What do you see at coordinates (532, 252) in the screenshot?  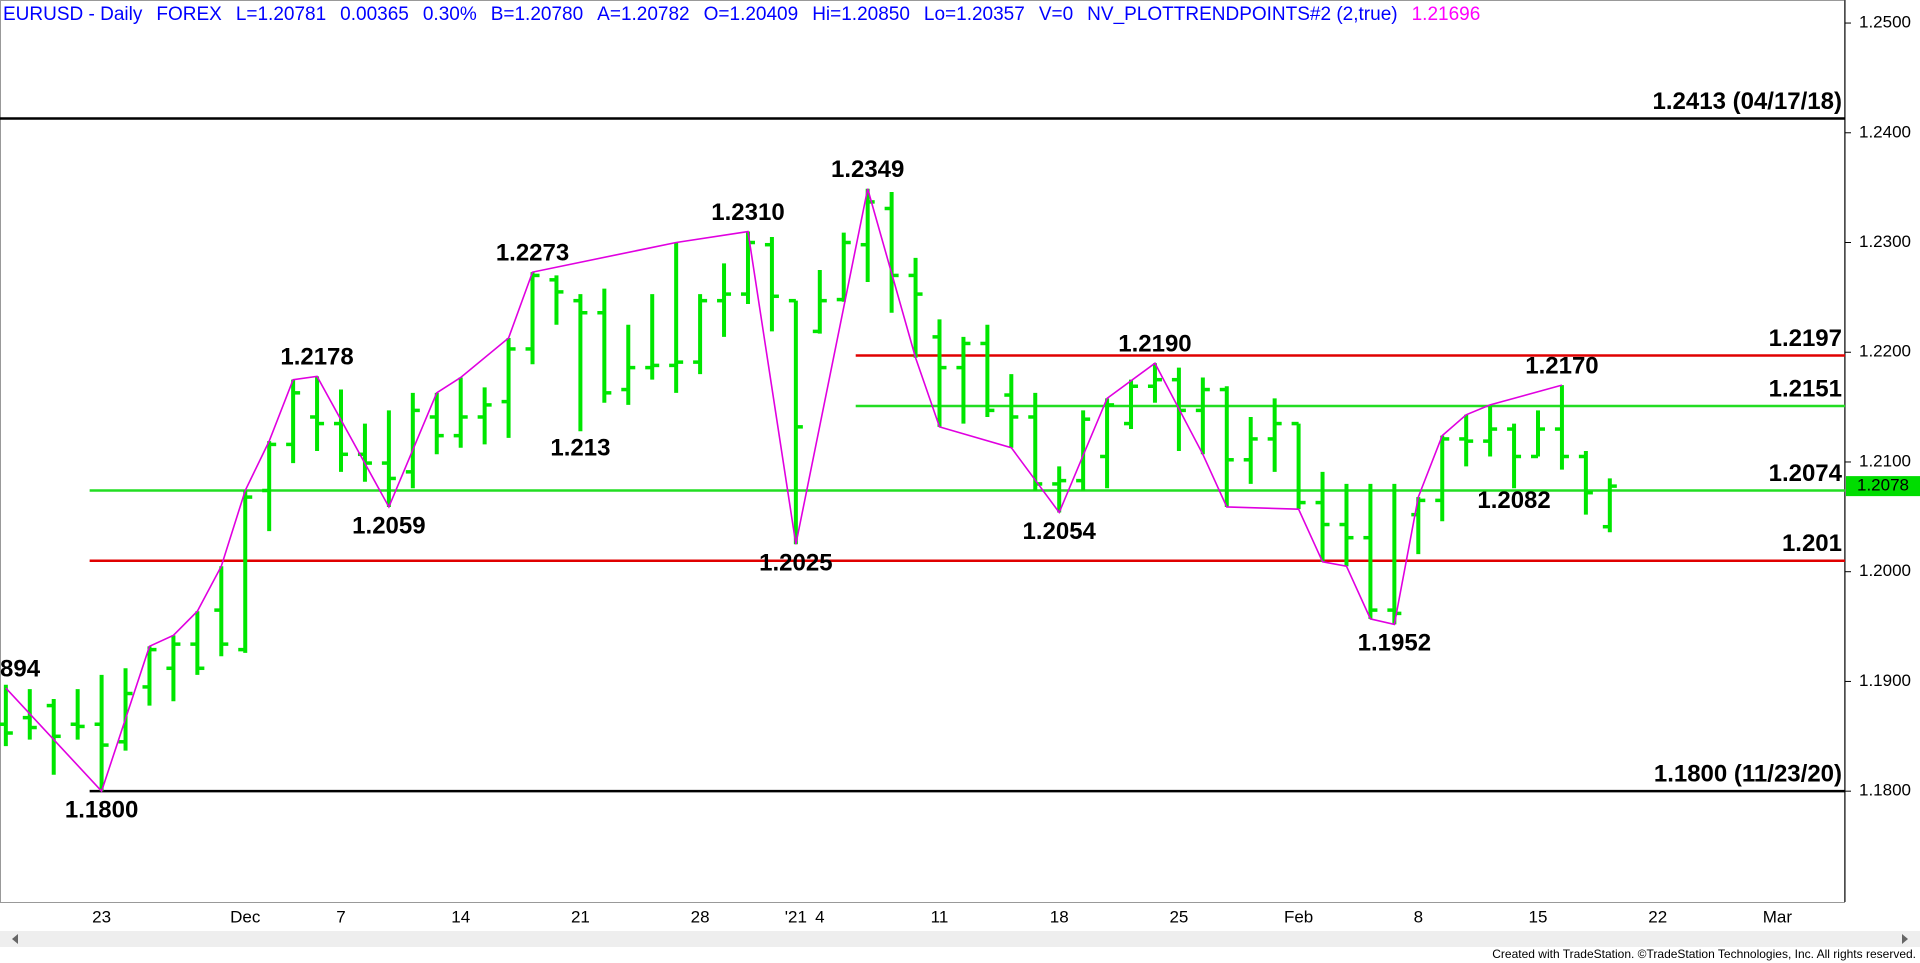 I see `swing-label: 1.2273` at bounding box center [532, 252].